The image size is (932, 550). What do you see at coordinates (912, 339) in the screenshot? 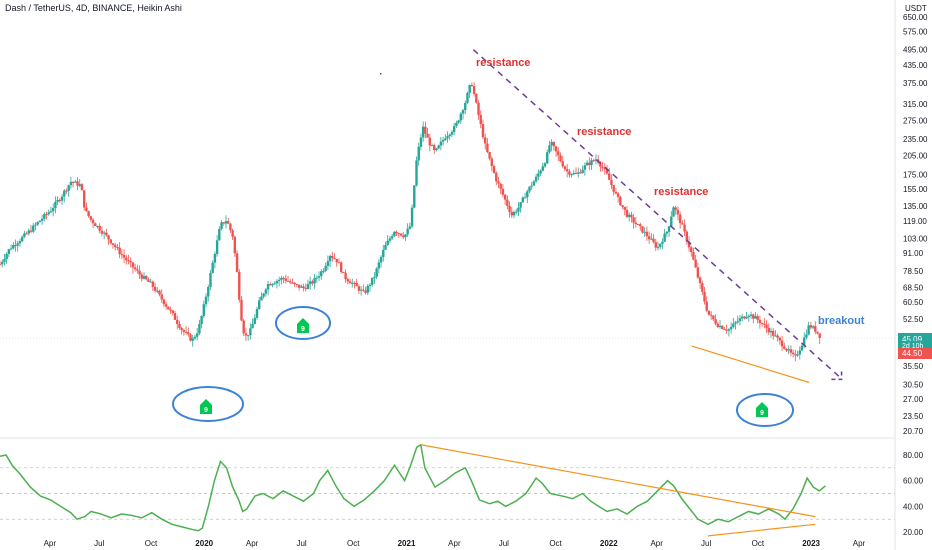
I see `price-tag-current-value: 45.09` at bounding box center [912, 339].